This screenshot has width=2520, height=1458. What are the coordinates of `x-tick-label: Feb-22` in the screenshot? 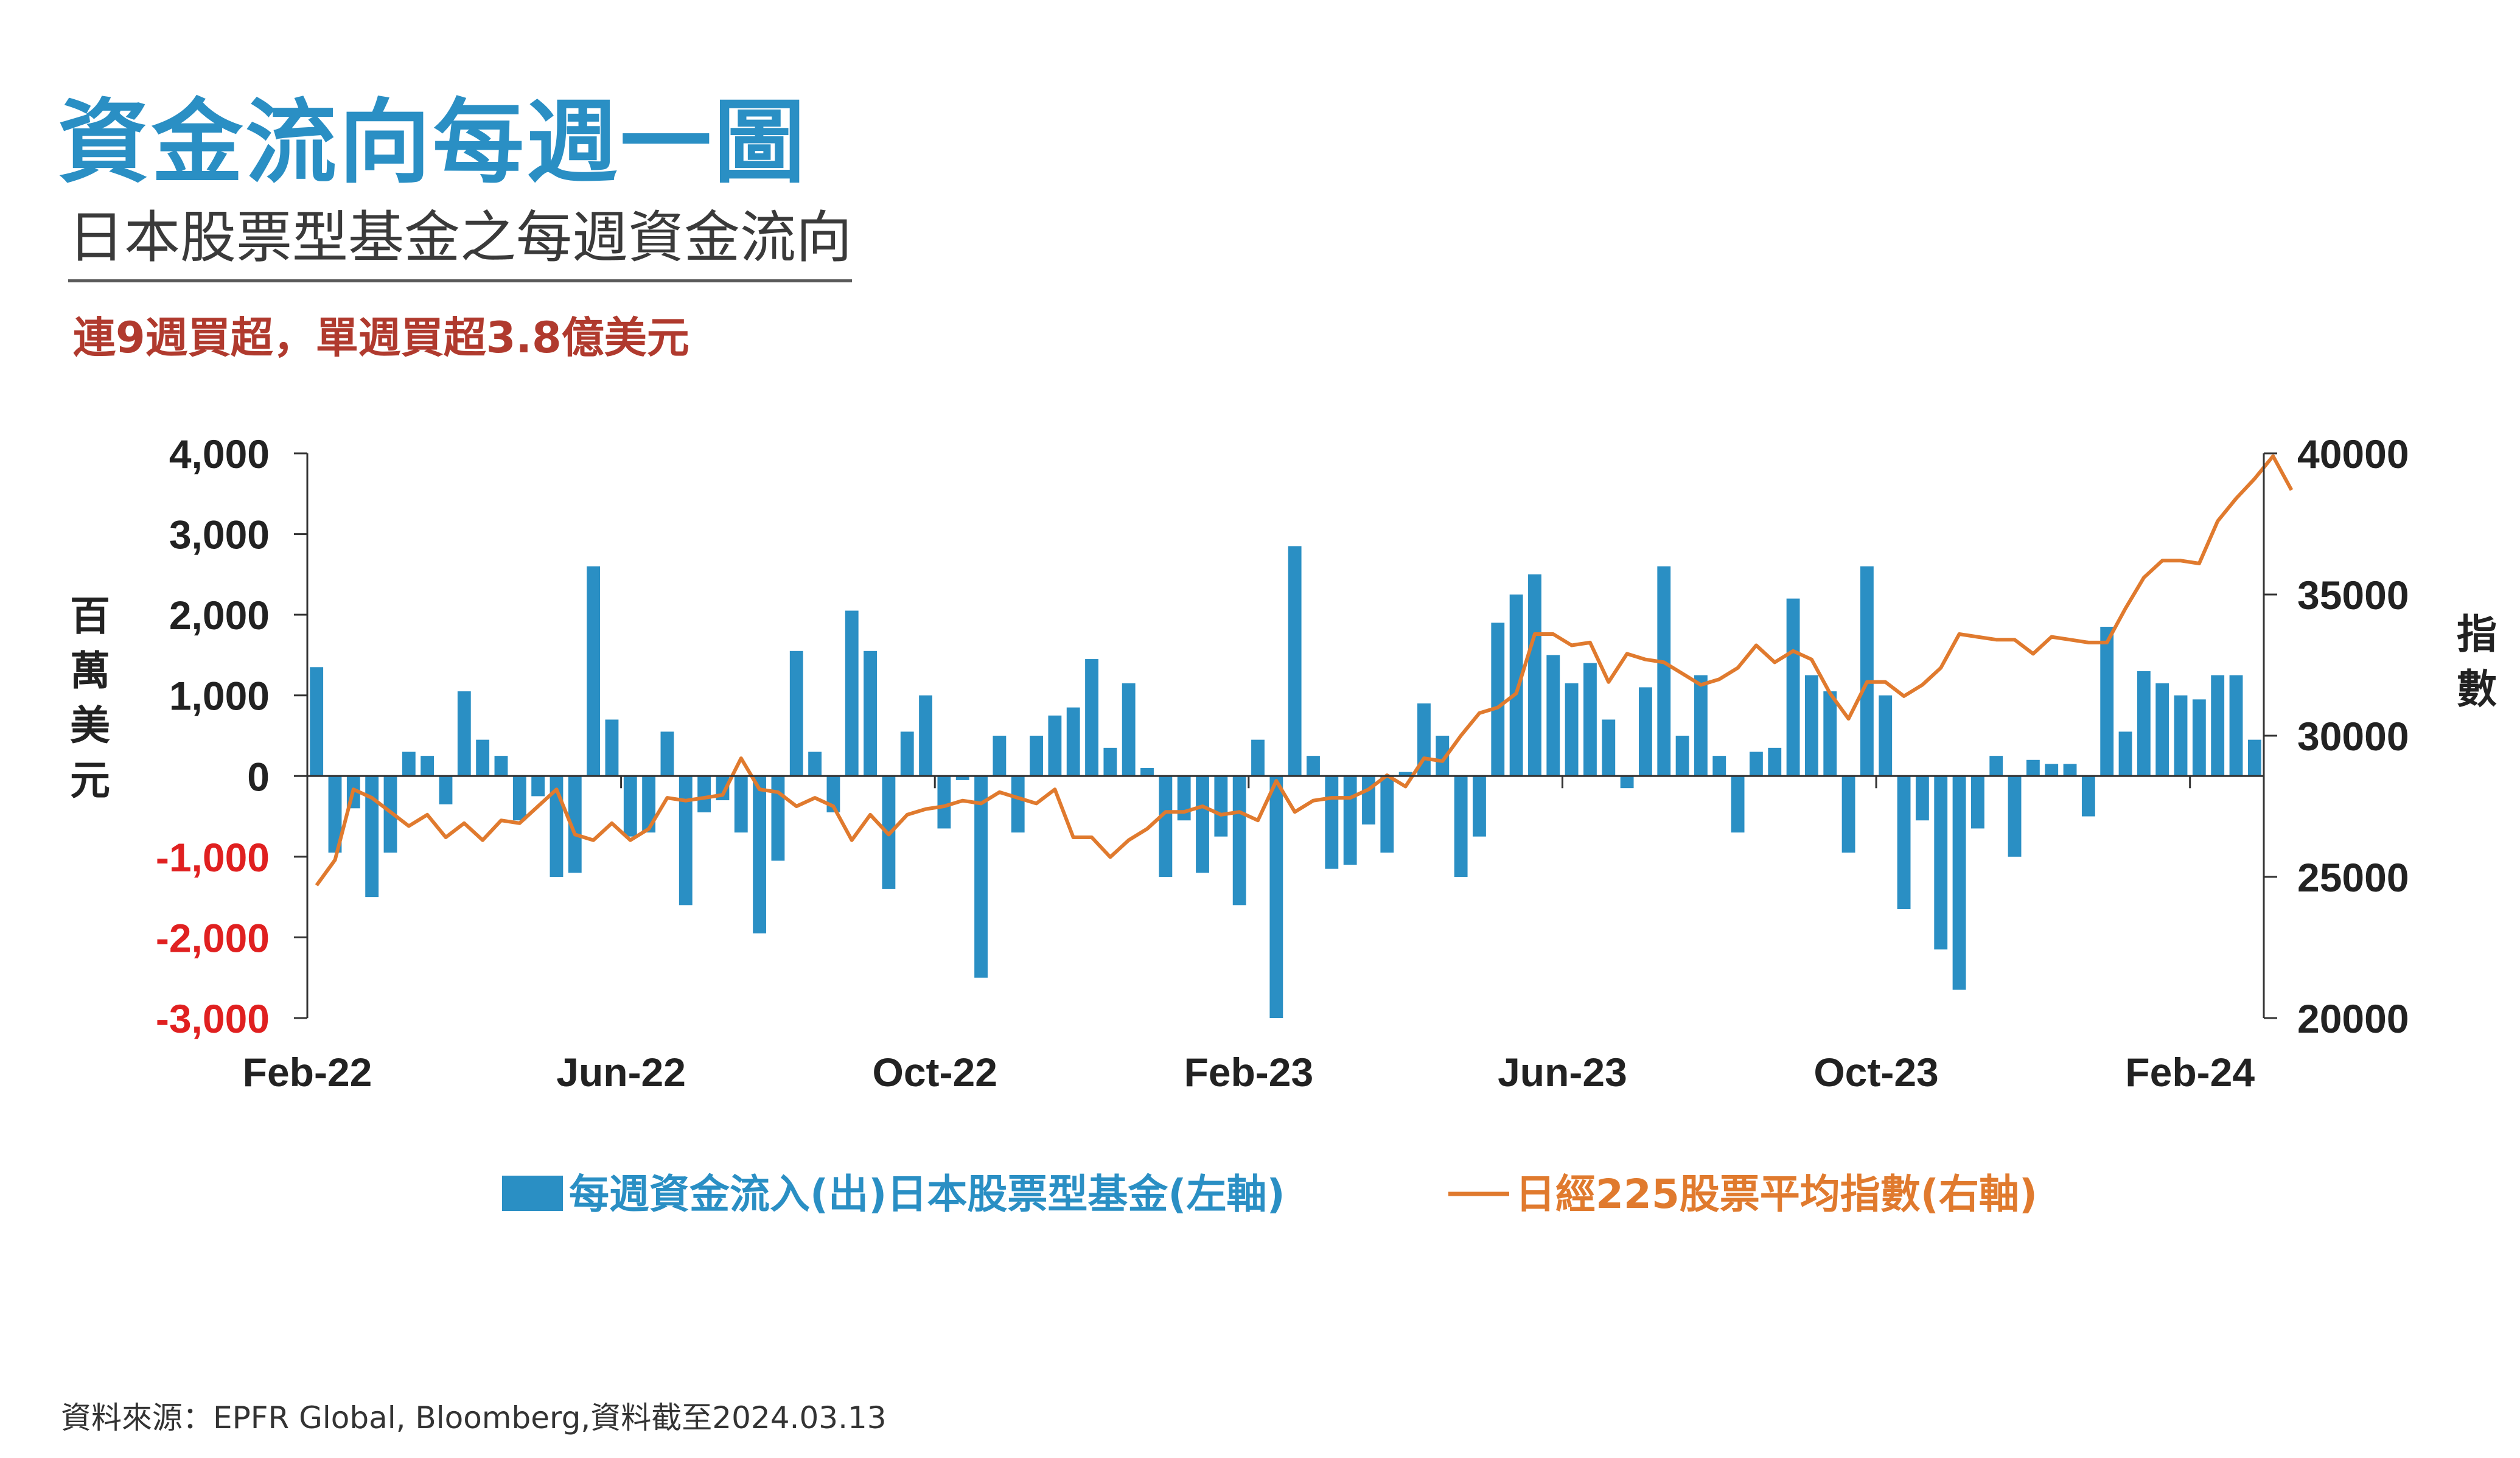 It's located at (307, 1072).